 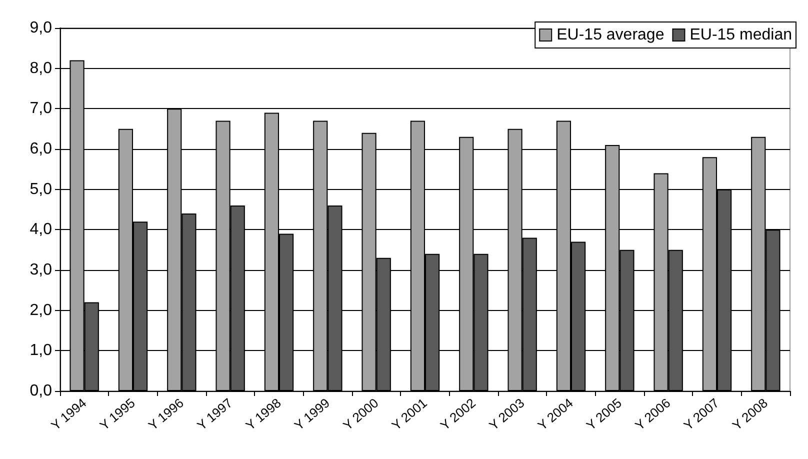 I want to click on y-tick-label: 4,0, so click(x=41, y=229).